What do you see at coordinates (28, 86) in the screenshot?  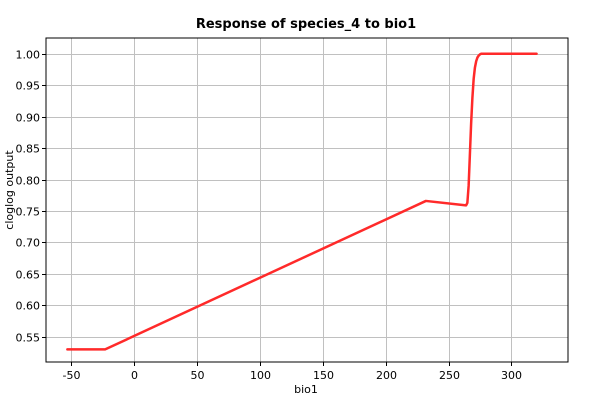 I see `y-tick-label: 0.95` at bounding box center [28, 86].